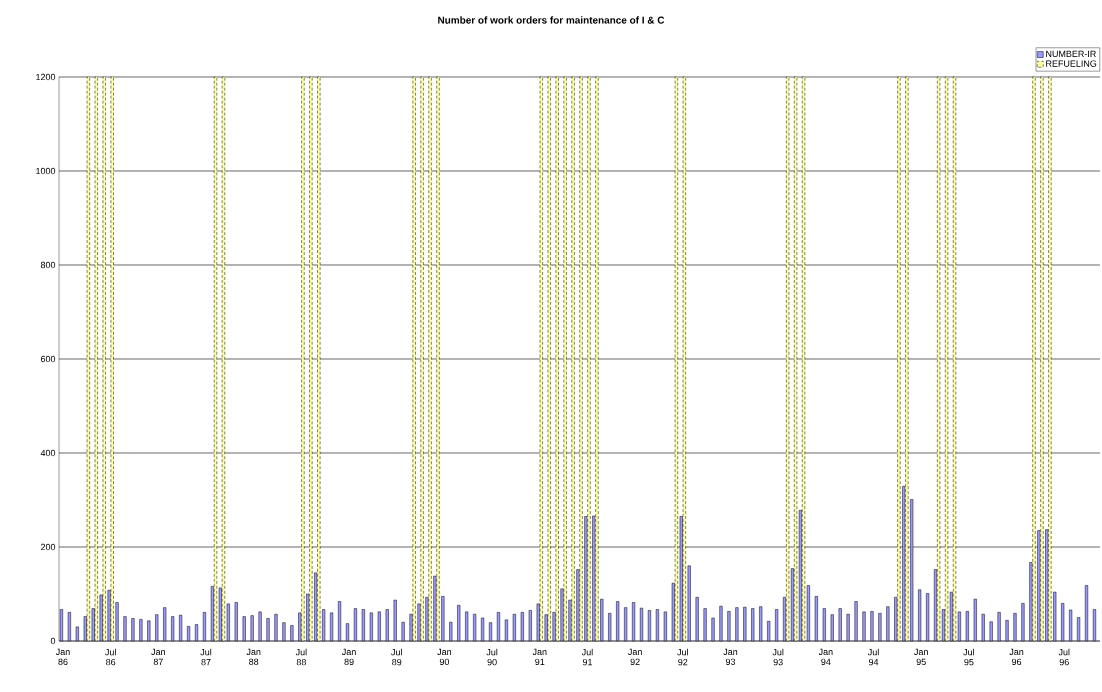 The height and width of the screenshot is (692, 1102). I want to click on x-tick-label: Jan 91, so click(539, 656).